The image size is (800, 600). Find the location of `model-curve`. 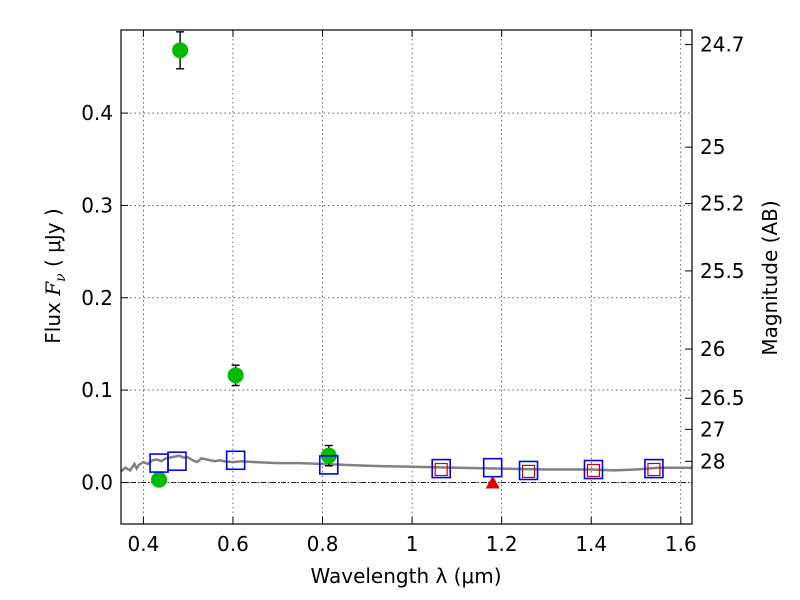

model-curve is located at coordinates (406, 463).